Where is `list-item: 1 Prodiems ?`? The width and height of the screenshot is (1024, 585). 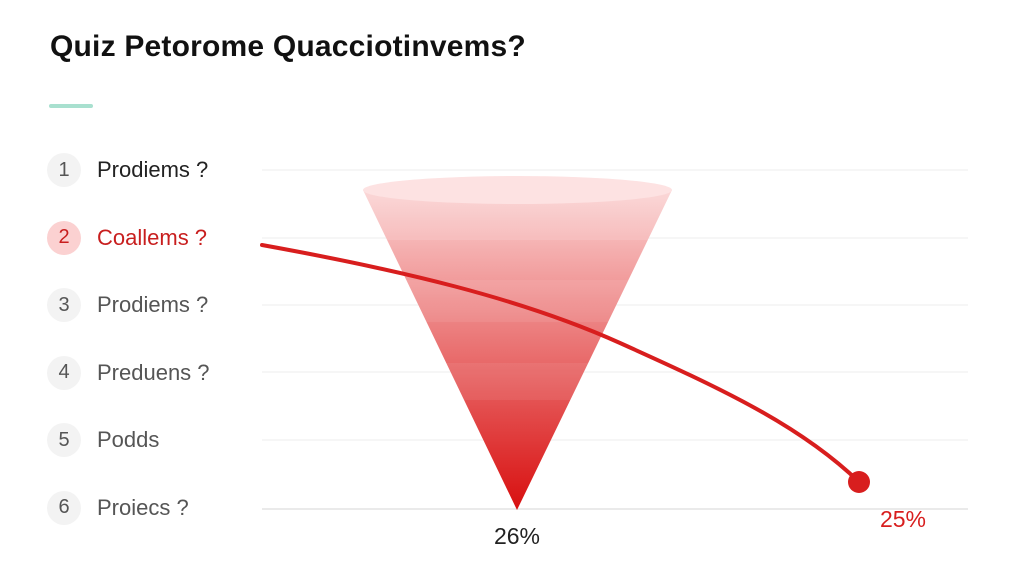 list-item: 1 Prodiems ? is located at coordinates (154, 170).